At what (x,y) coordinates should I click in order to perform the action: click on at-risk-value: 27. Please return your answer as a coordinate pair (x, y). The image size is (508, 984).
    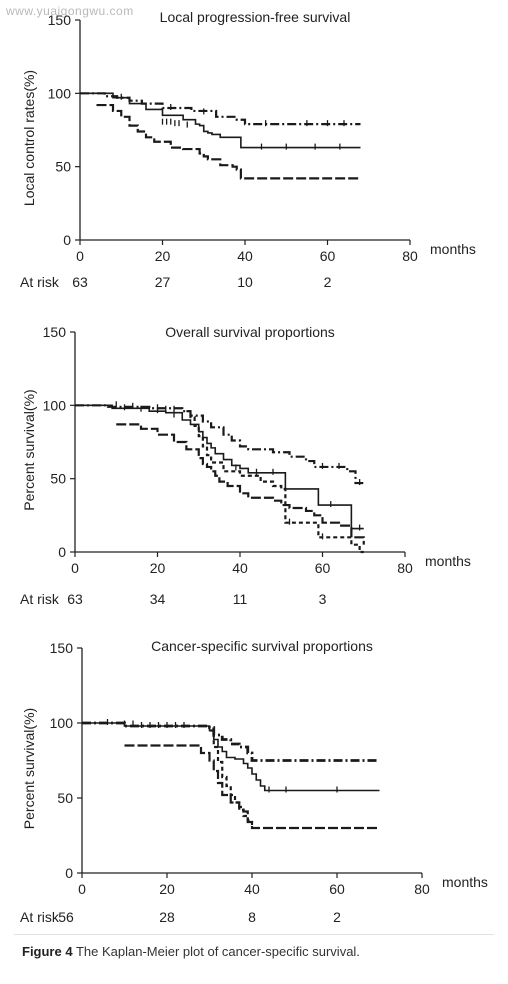
    Looking at the image, I should click on (163, 282).